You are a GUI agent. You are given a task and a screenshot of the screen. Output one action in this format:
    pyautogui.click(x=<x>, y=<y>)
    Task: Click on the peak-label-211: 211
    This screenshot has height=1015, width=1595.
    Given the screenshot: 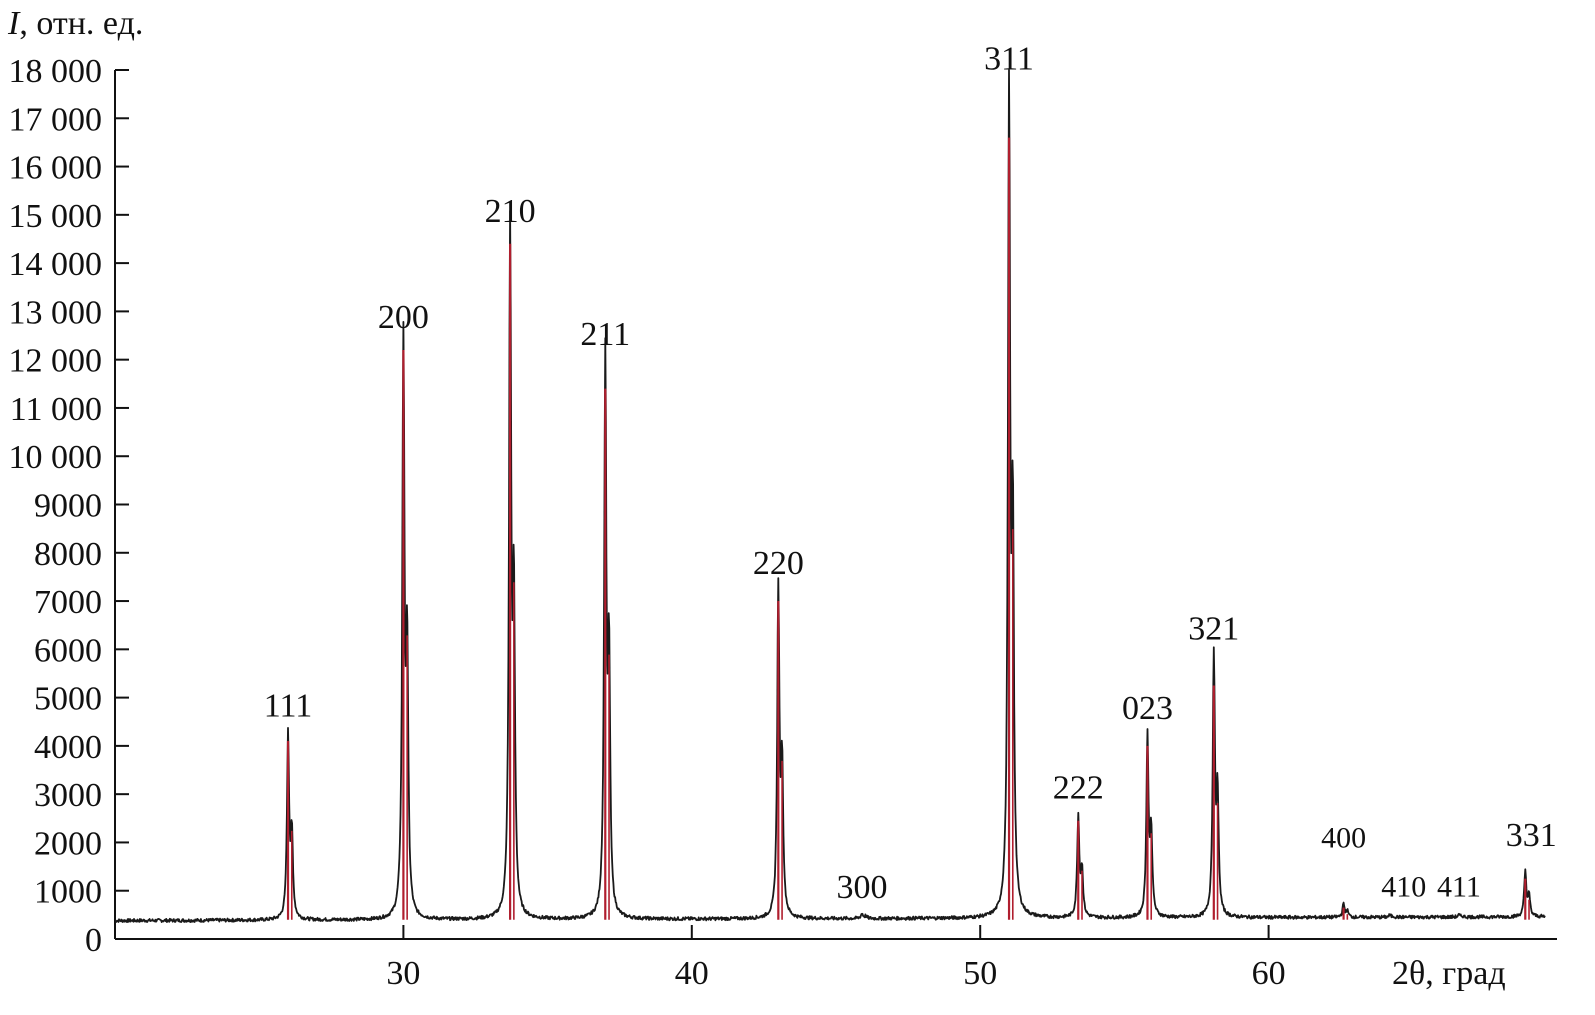 What is the action you would take?
    pyautogui.click(x=605, y=334)
    